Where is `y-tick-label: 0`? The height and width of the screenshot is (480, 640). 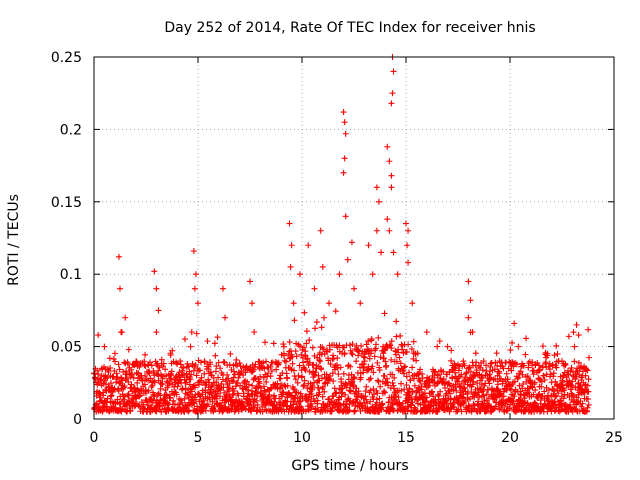 y-tick-label: 0 is located at coordinates (77, 420).